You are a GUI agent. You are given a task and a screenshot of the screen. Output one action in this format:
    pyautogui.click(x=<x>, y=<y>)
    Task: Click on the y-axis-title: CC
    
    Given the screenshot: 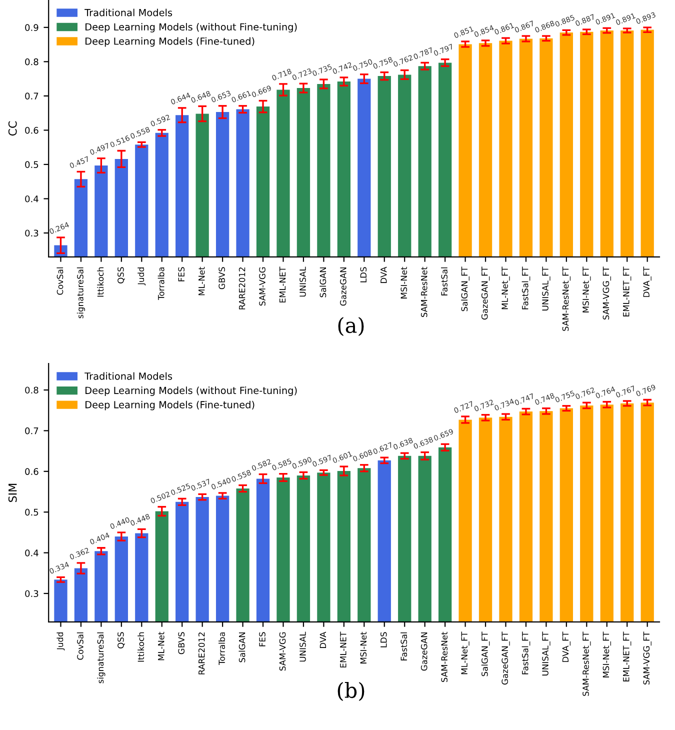 What is the action you would take?
    pyautogui.click(x=12, y=128)
    